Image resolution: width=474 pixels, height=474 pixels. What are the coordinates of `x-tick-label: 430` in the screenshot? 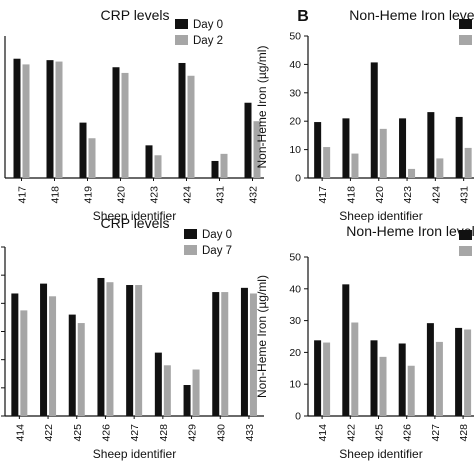 It's located at (221, 433).